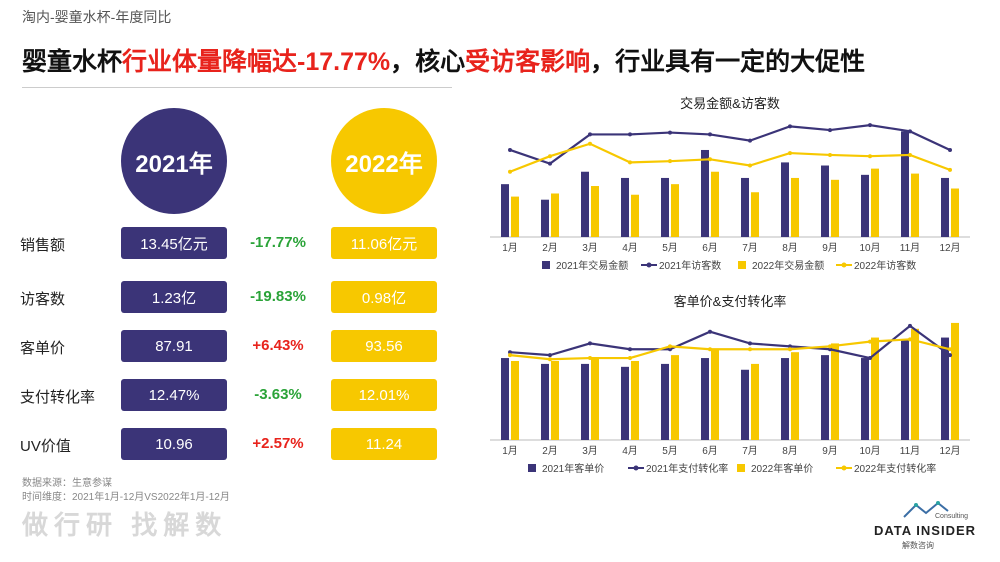 Image resolution: width=1000 pixels, height=562 pixels. I want to click on x-tick-label: 4月, so click(630, 451).